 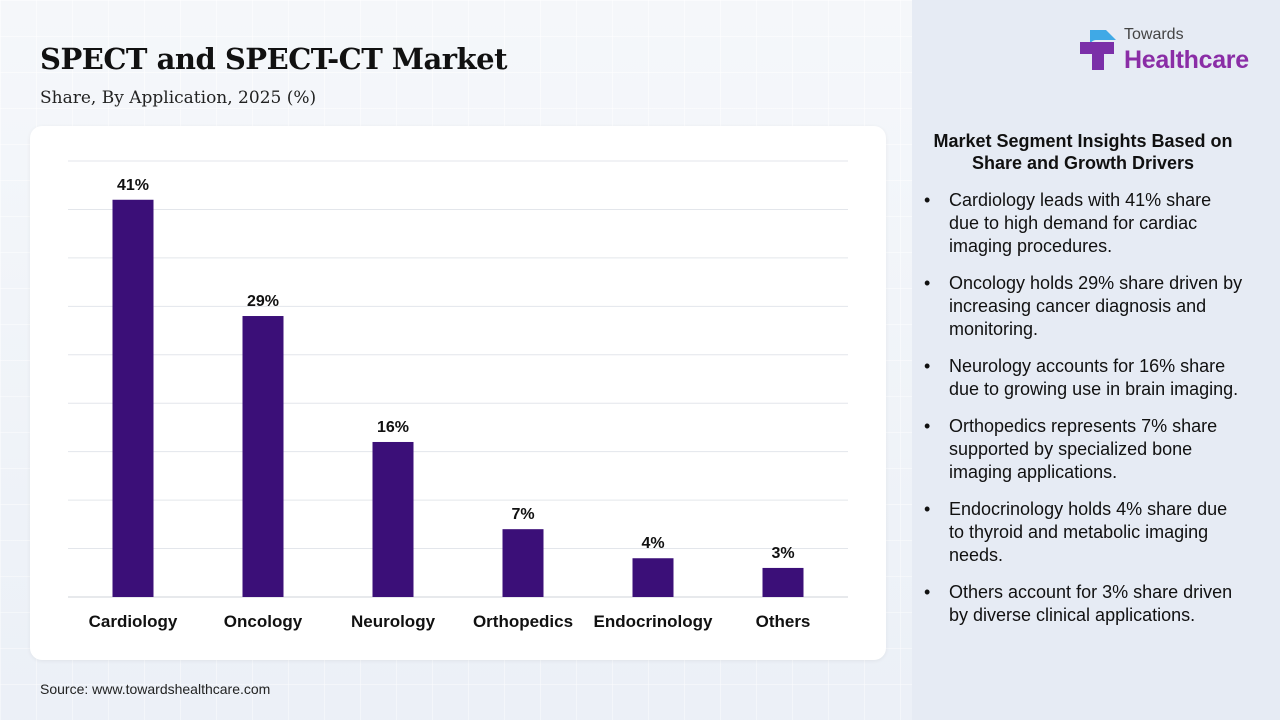 I want to click on category-label: Others, so click(x=783, y=621).